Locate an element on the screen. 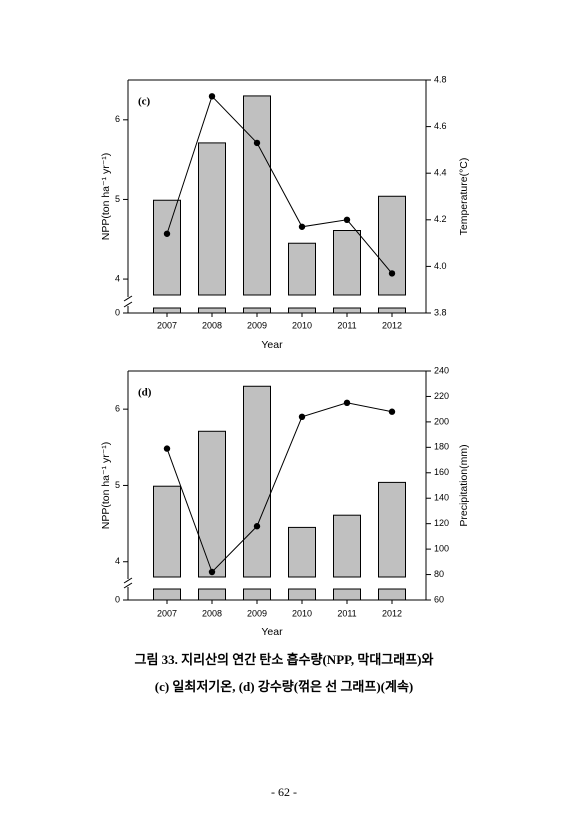 The height and width of the screenshot is (840, 568). y2-tick-label: 220 is located at coordinates (441, 396).